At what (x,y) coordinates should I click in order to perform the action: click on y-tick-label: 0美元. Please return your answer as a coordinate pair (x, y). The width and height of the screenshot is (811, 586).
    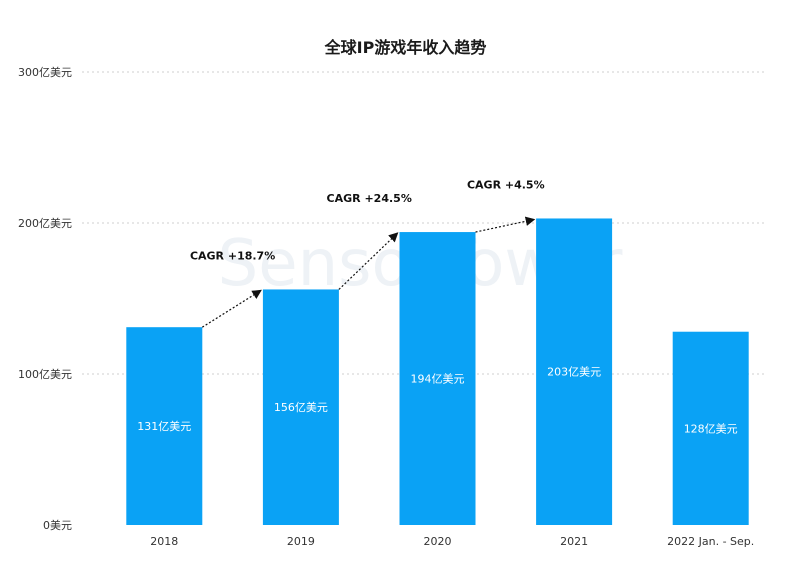
    Looking at the image, I should click on (57, 525).